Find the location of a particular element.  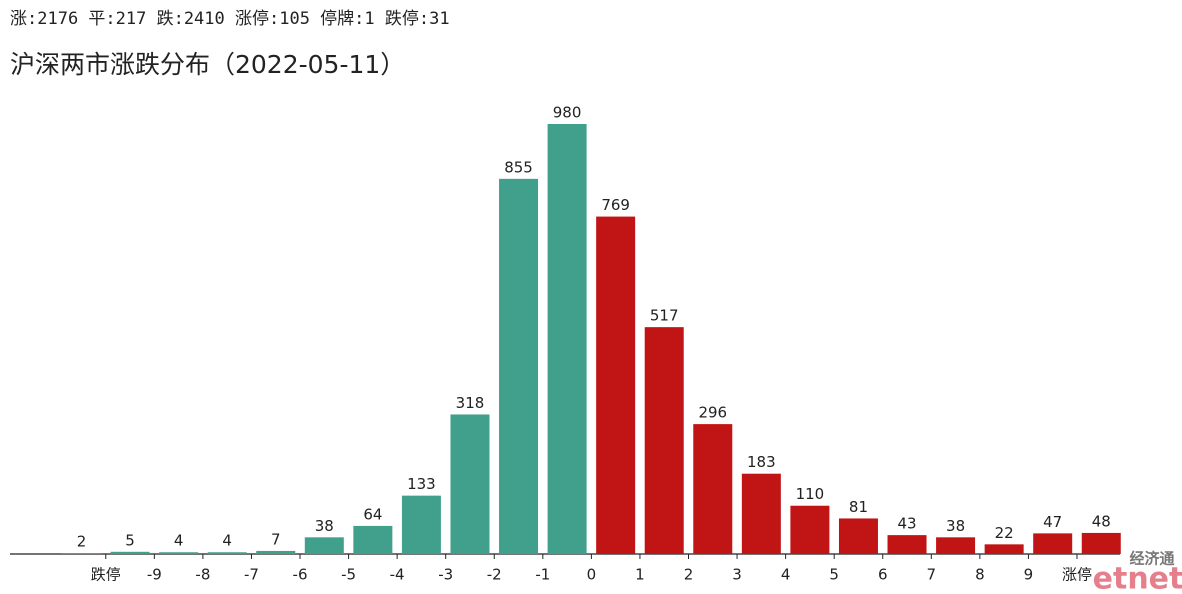

x-tick-label: 2 is located at coordinates (689, 575).